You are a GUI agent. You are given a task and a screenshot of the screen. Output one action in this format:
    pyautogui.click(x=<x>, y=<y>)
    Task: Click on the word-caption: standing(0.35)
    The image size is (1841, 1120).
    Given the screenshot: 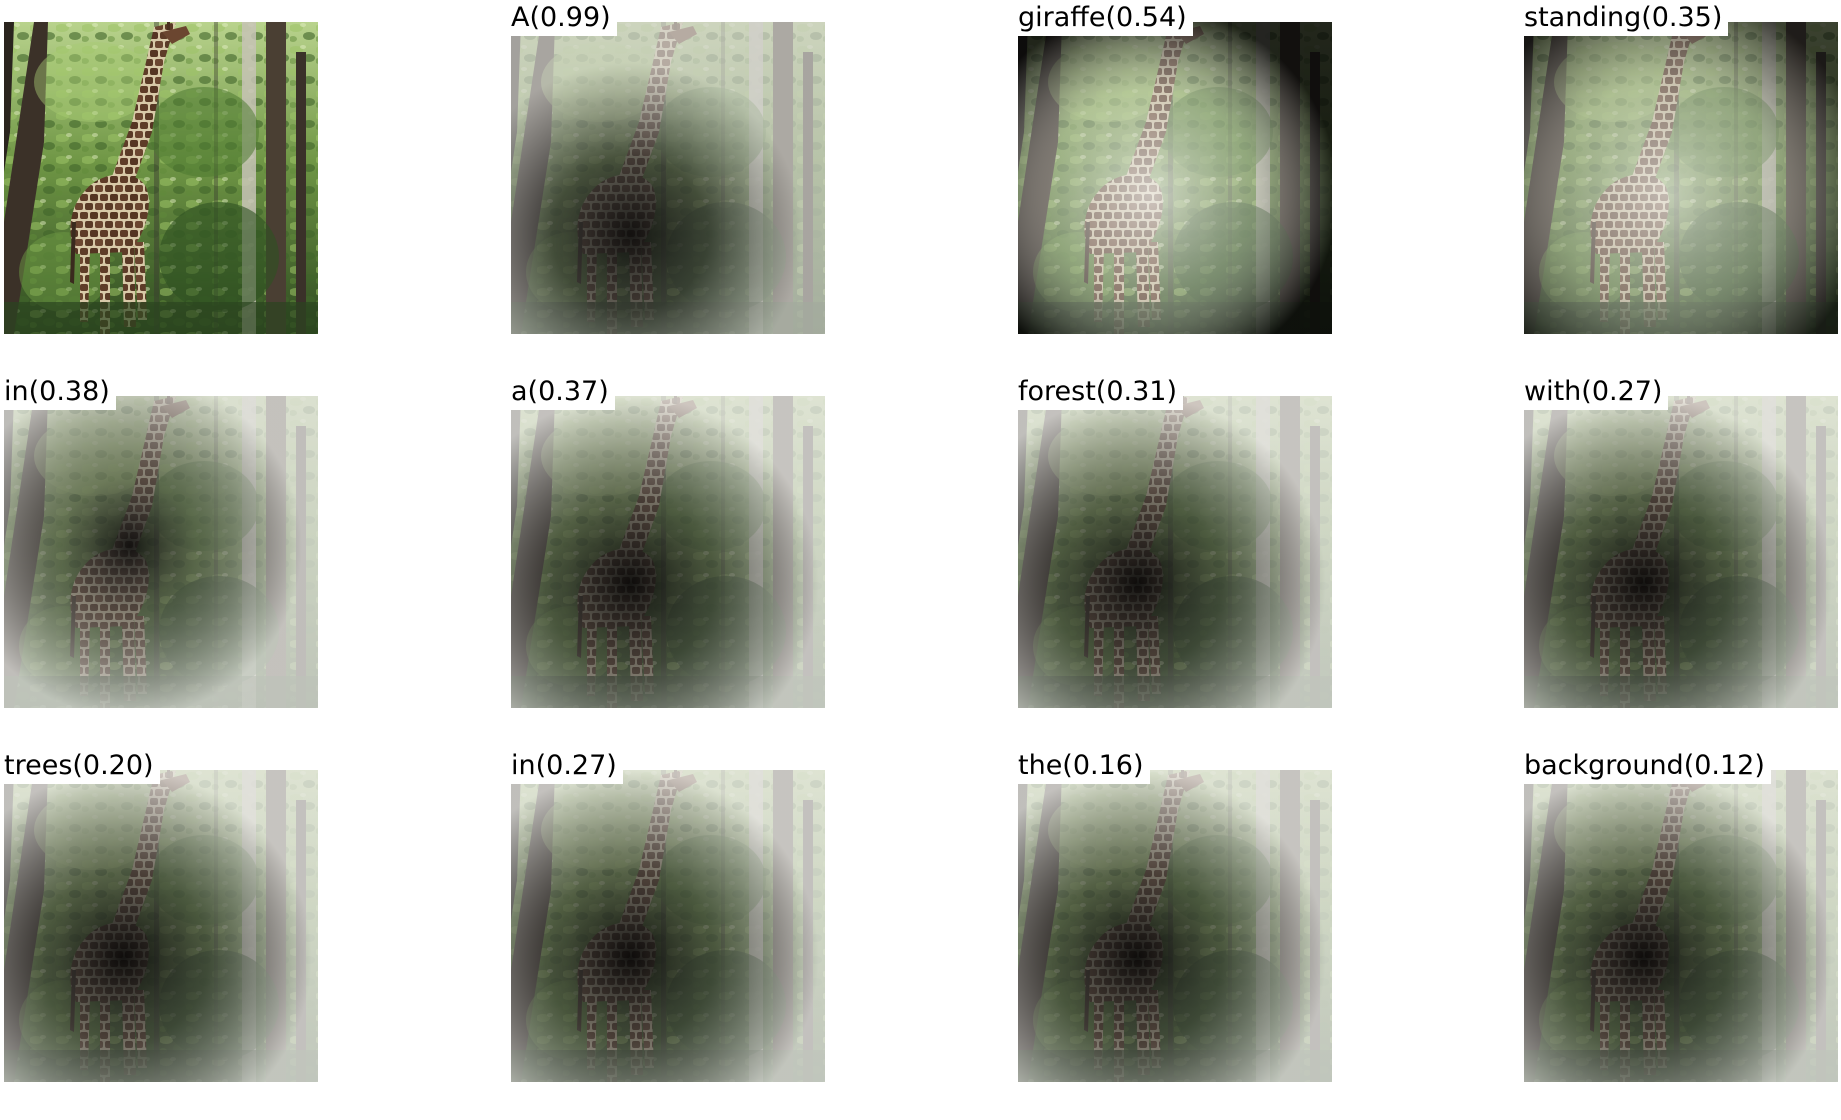 What is the action you would take?
    pyautogui.click(x=1626, y=18)
    